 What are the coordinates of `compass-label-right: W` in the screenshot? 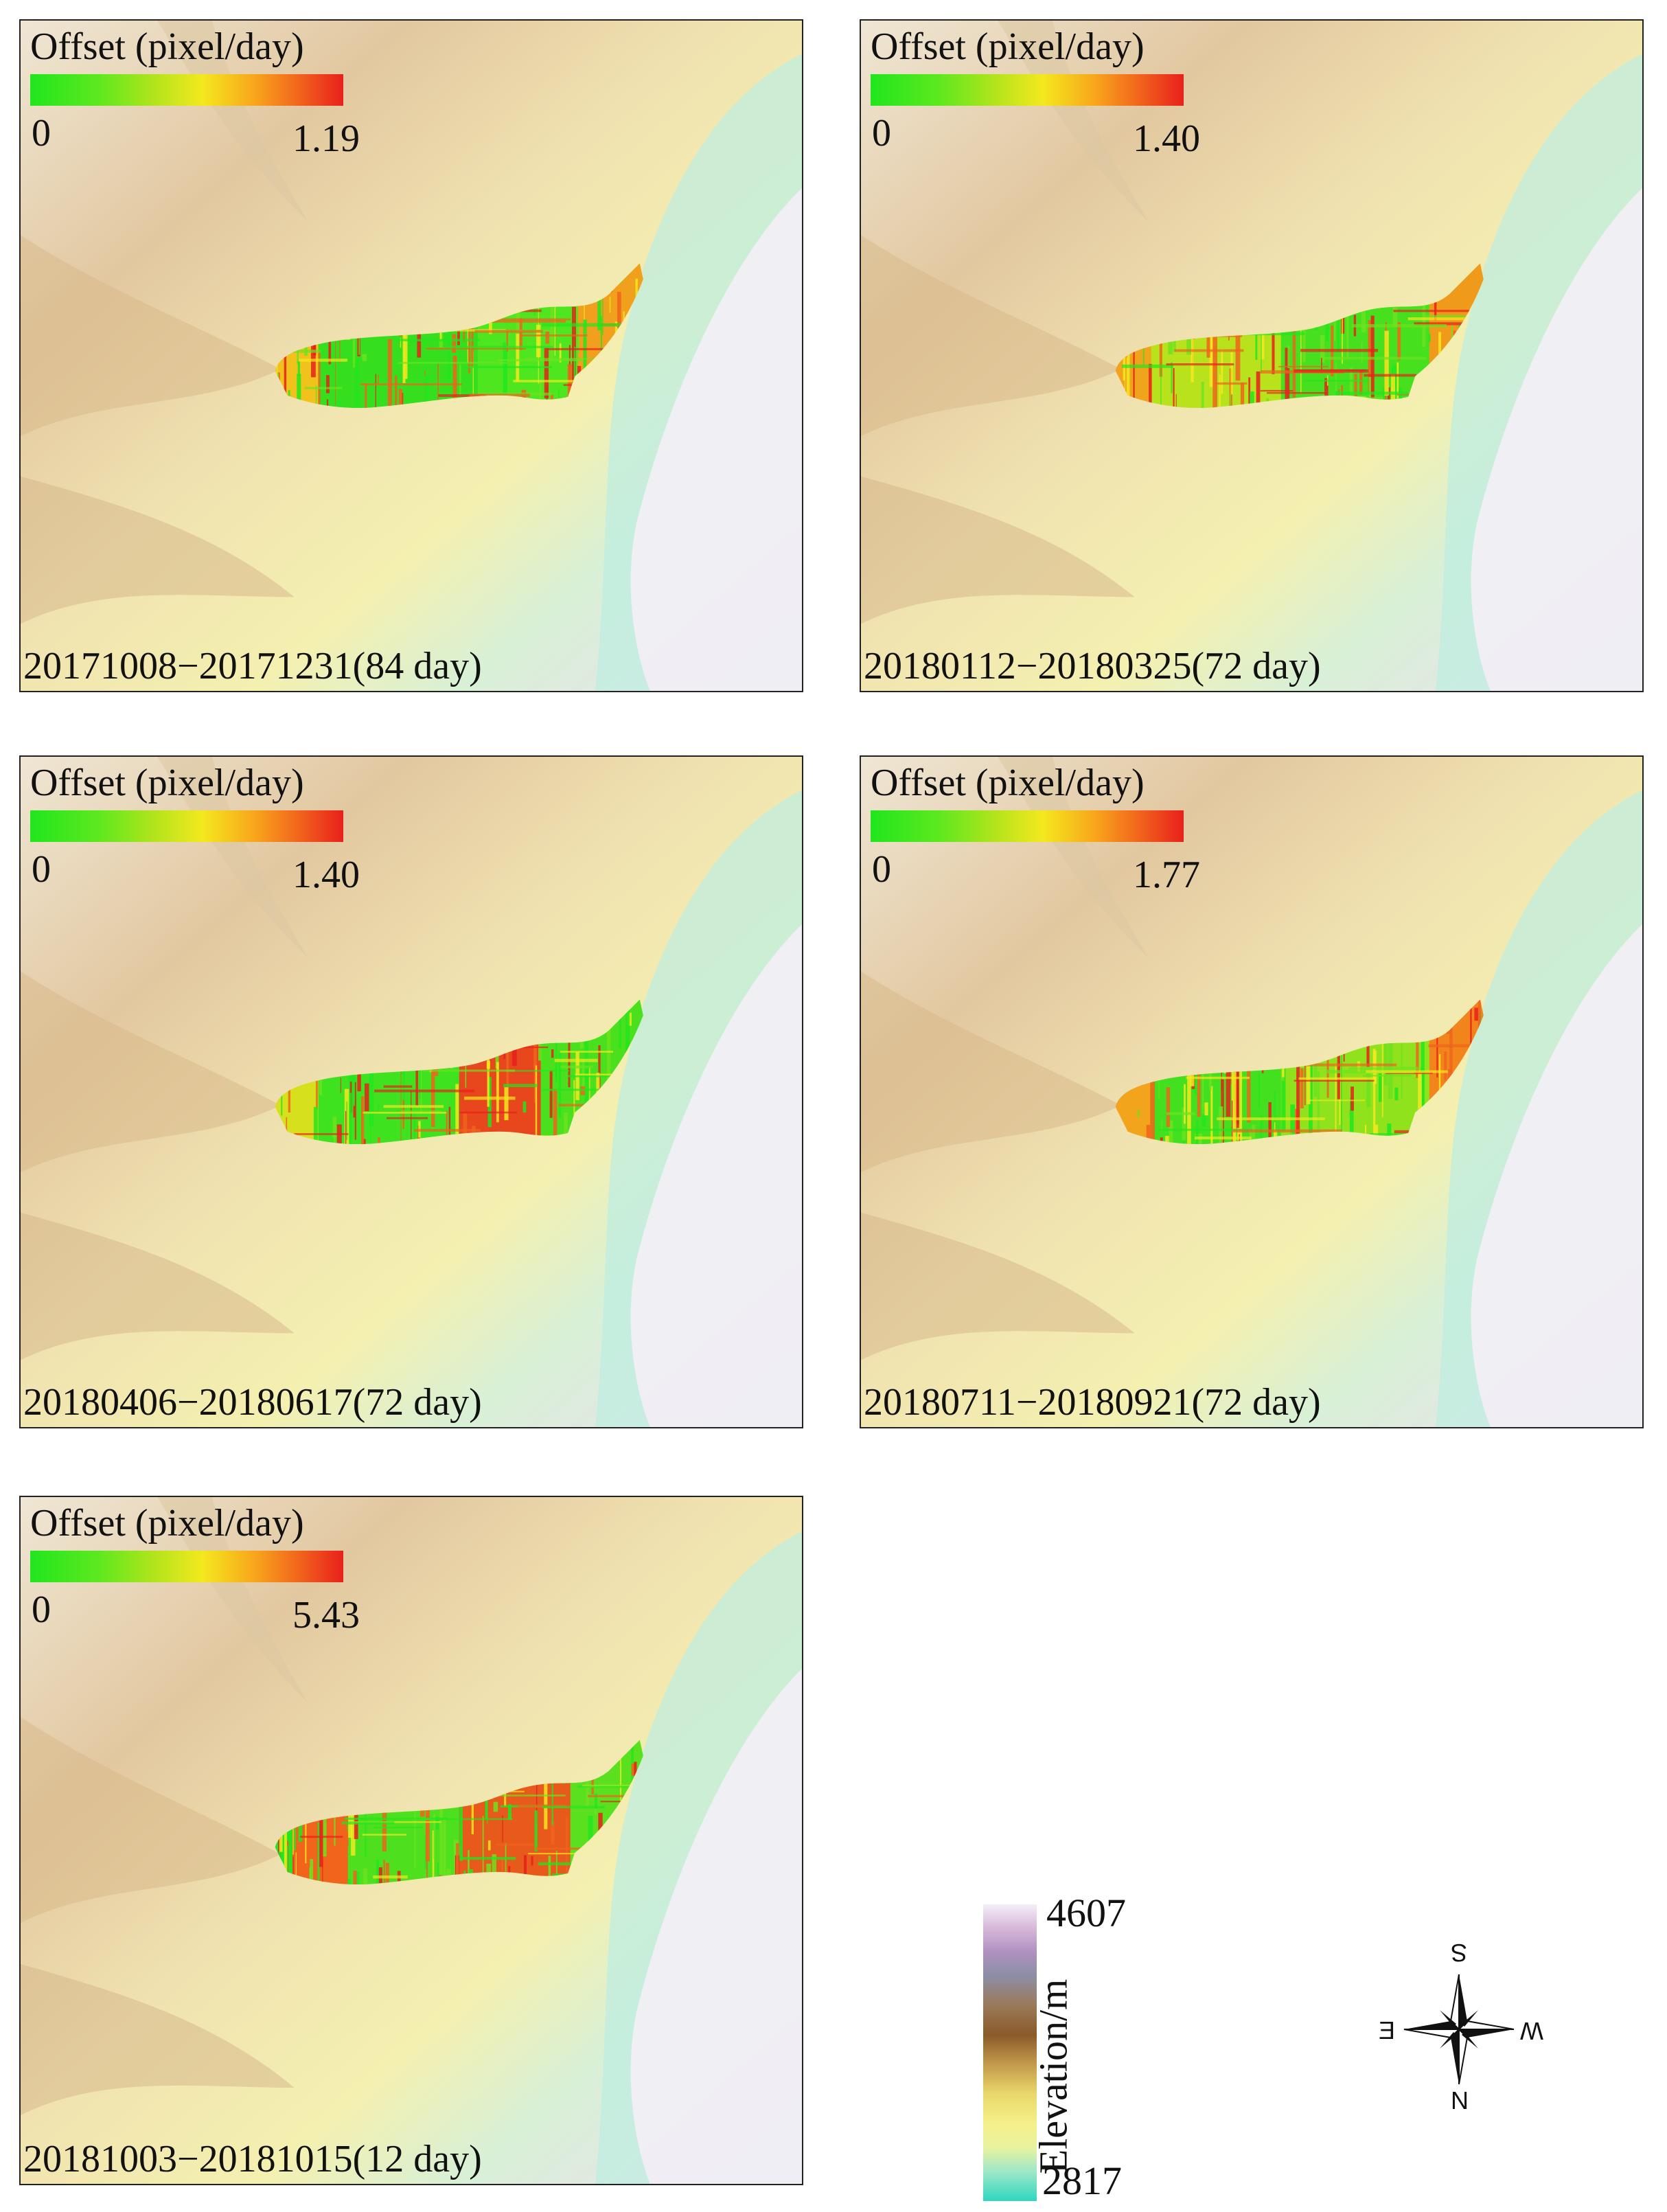 It's located at (1531, 2031).